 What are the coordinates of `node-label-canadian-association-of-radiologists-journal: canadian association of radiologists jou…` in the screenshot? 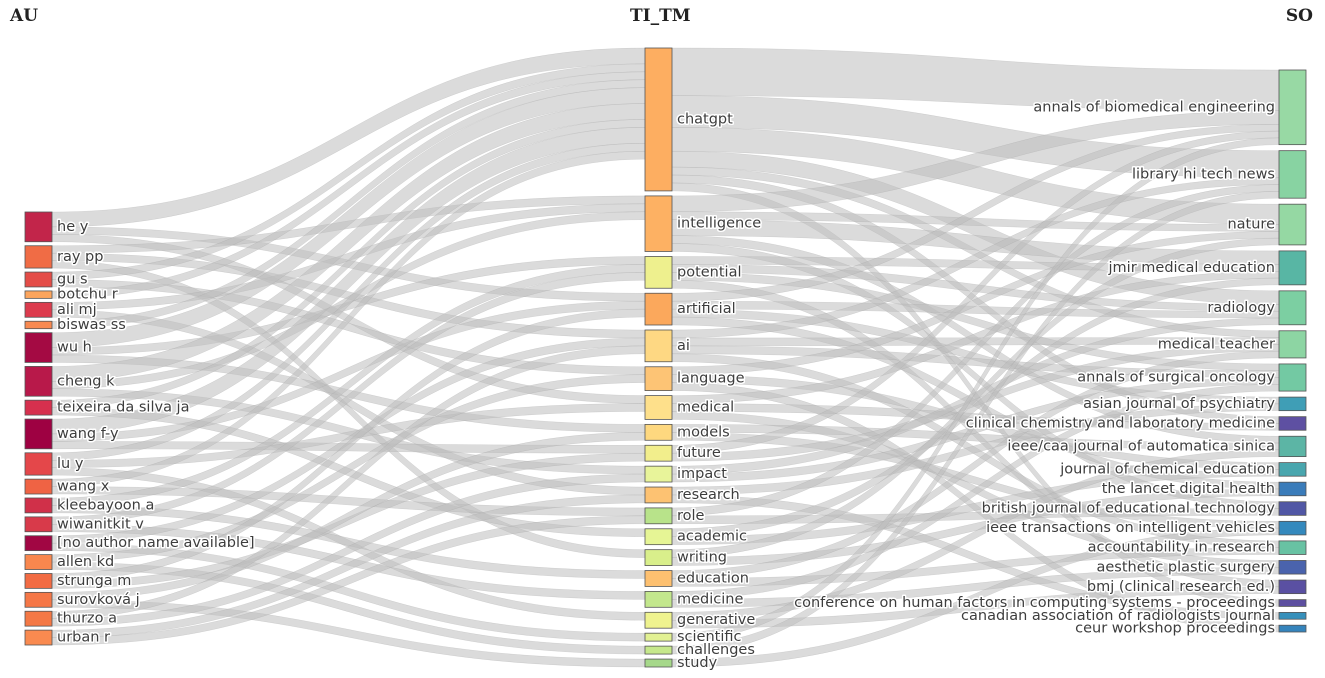 It's located at (1118, 616).